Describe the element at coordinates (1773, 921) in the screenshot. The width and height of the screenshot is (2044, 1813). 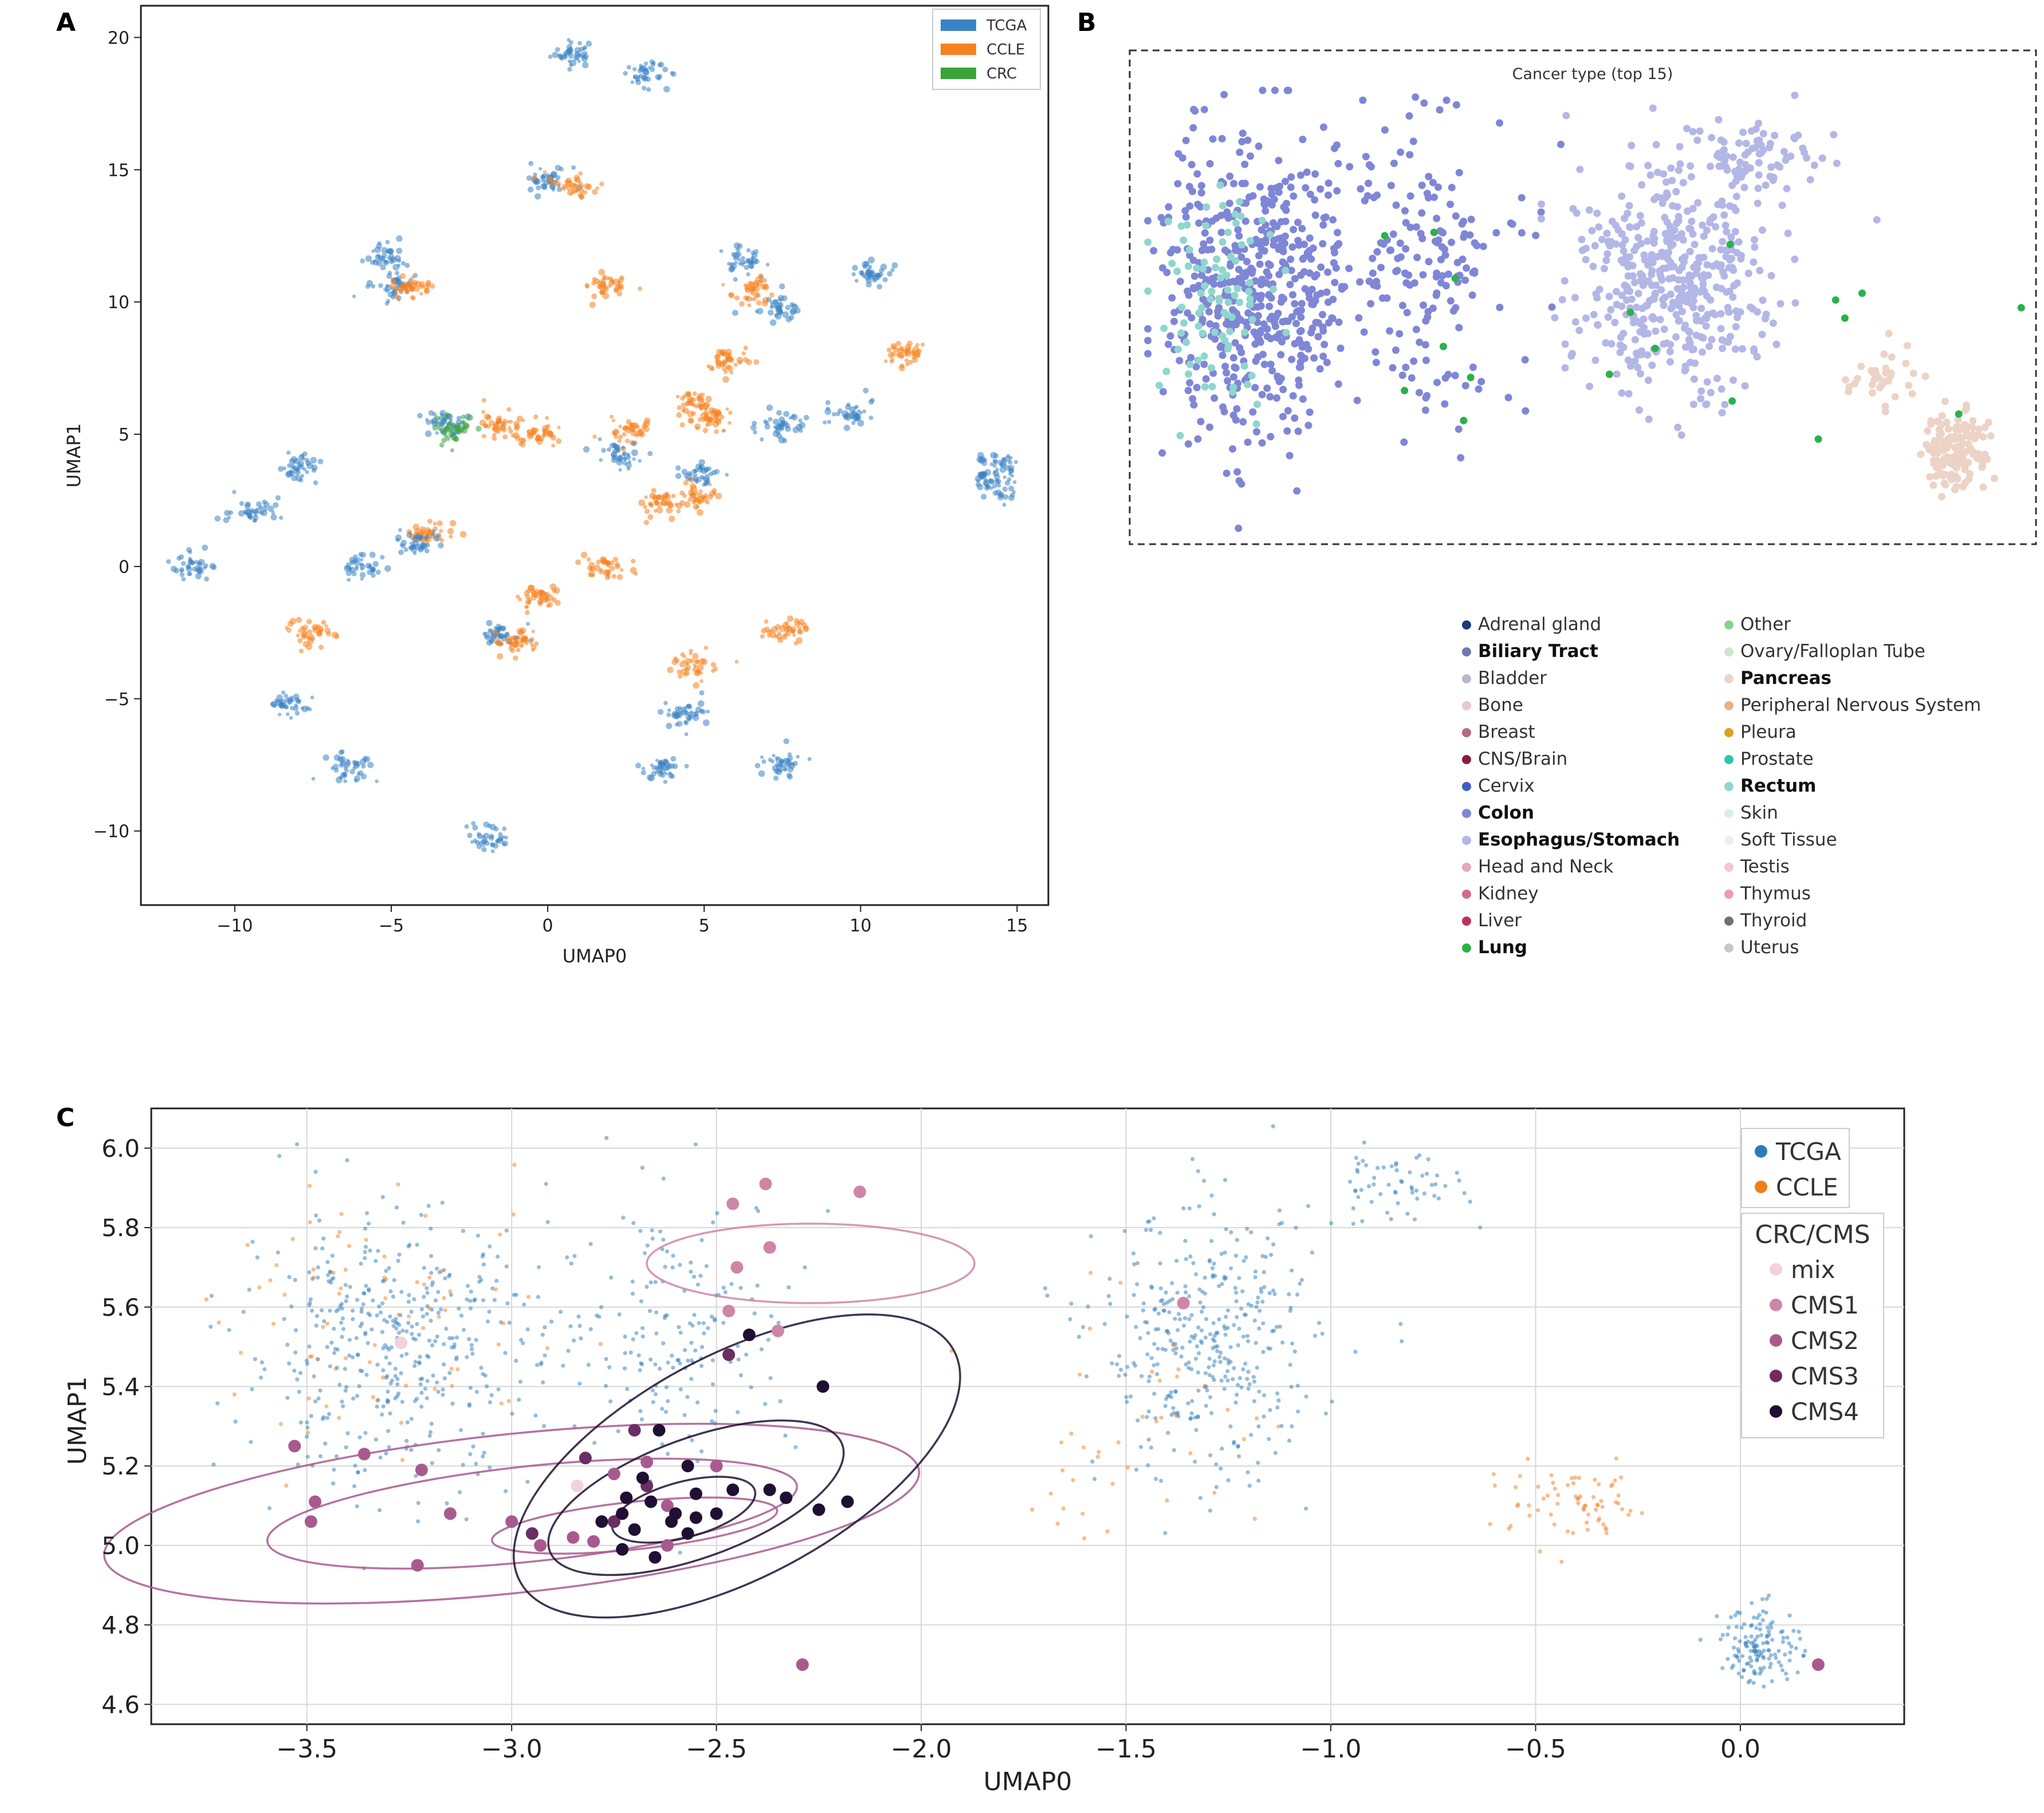
I see `panel-b-legend-label: Thyroid` at that location.